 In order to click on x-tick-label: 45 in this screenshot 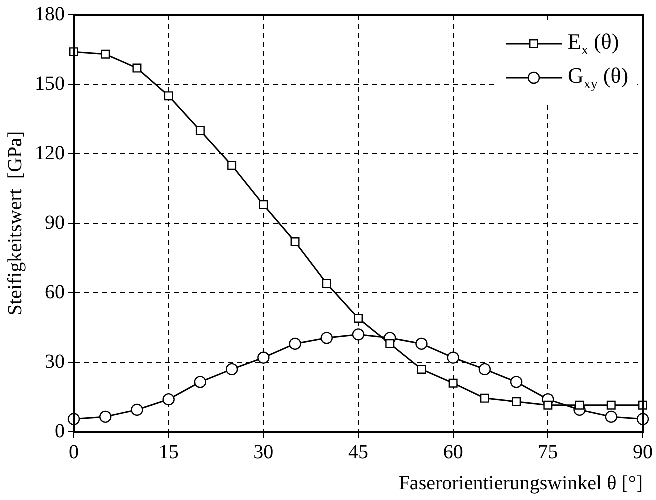, I will do `click(358, 452)`.